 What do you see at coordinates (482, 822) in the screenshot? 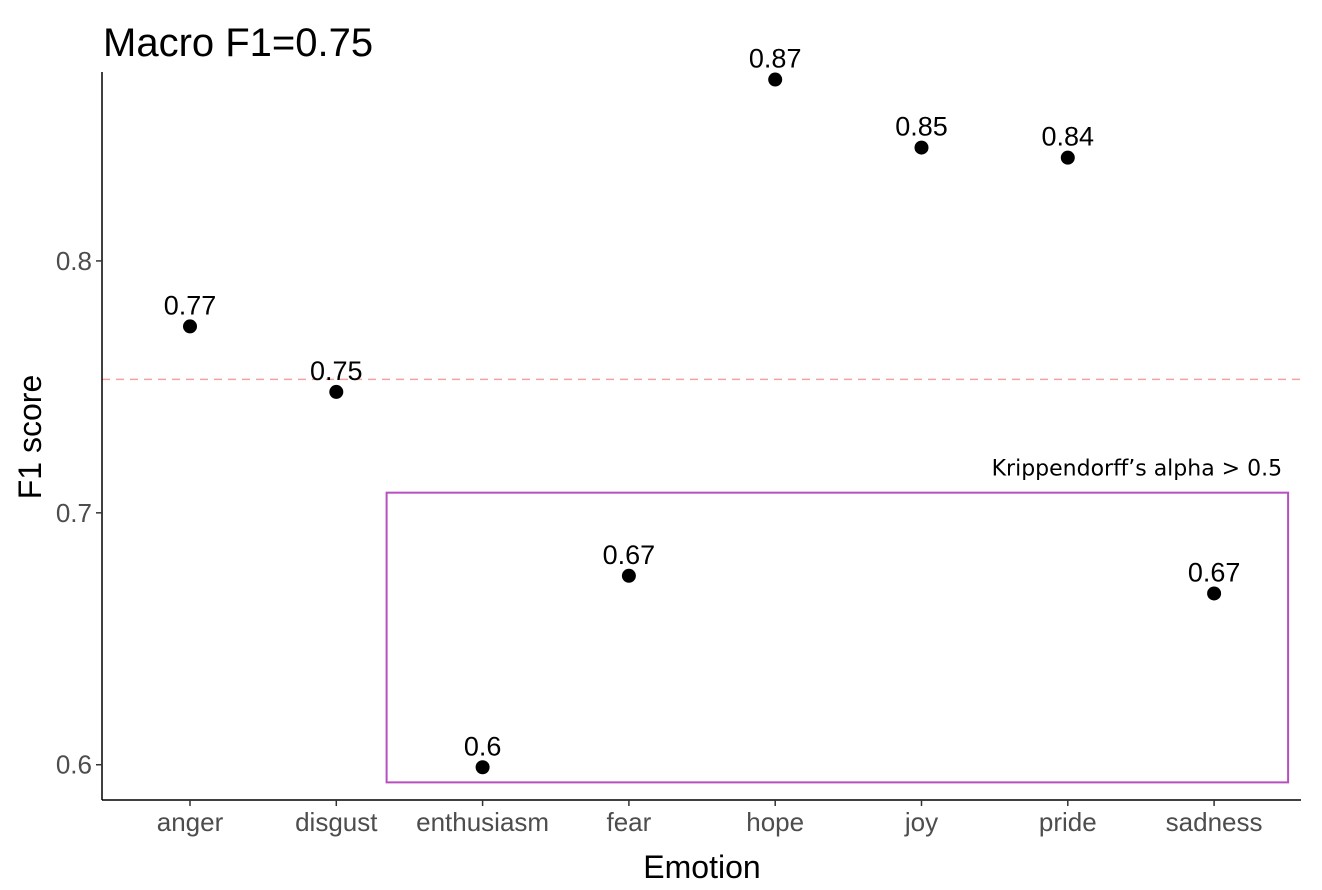
I see `x-tick-label: enthusiasm` at bounding box center [482, 822].